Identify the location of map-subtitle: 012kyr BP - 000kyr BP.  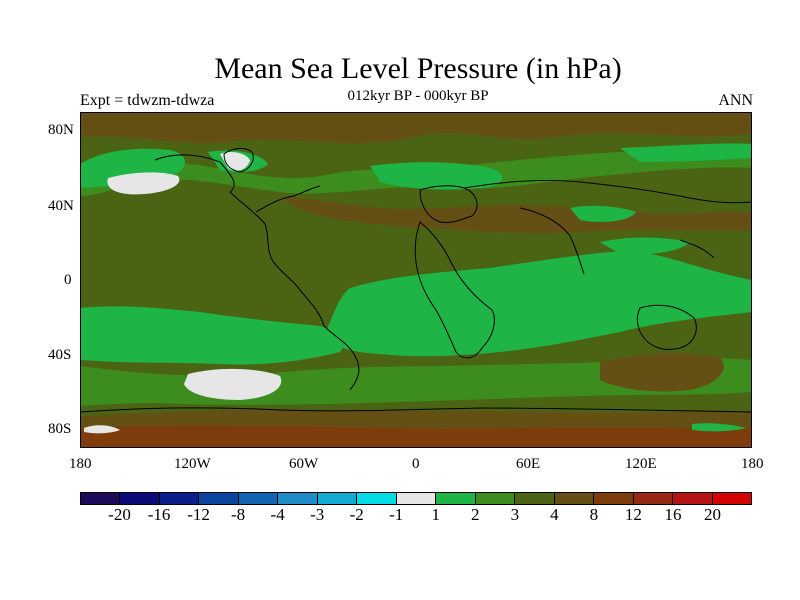
(418, 96).